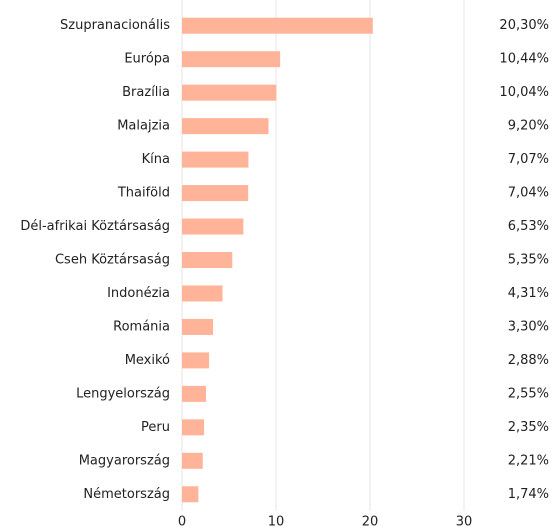  What do you see at coordinates (528, 226) in the screenshot?
I see `value-label: 6,53%` at bounding box center [528, 226].